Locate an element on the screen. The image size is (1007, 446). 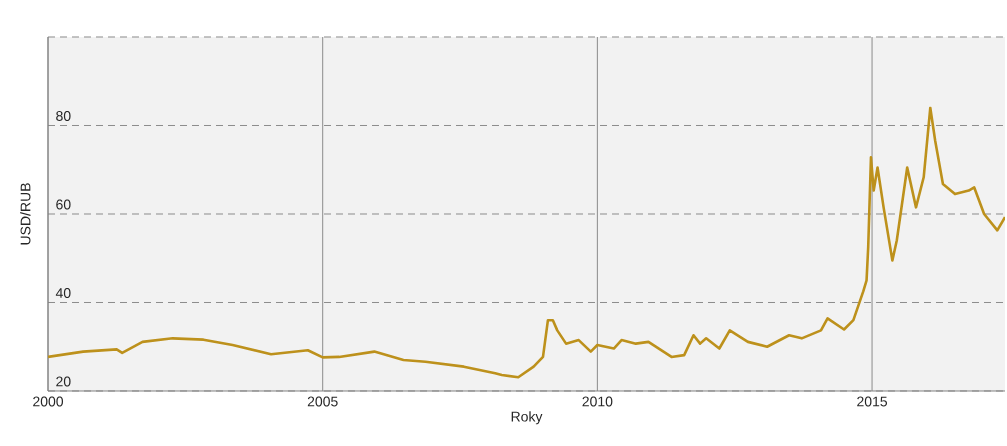
y-tick-label: 60 is located at coordinates (63, 204).